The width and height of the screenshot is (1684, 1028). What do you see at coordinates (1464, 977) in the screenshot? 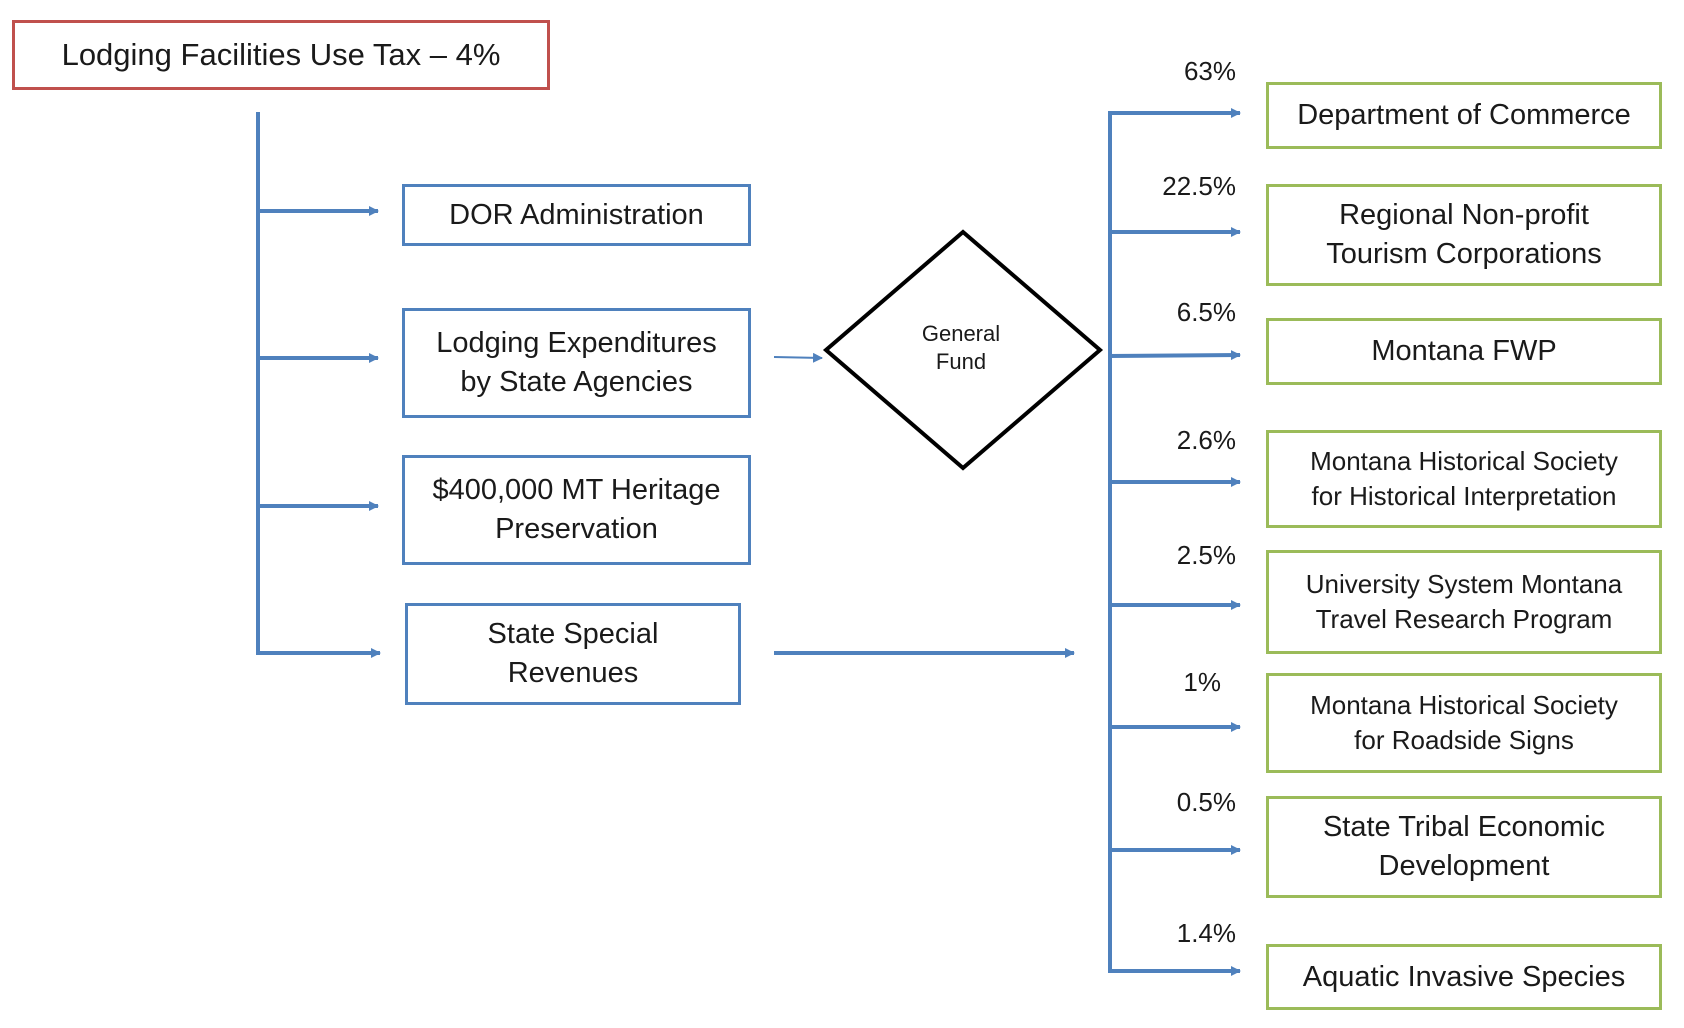
I see `aquatic-invasive-species-box: Aquatic Invasive Species` at bounding box center [1464, 977].